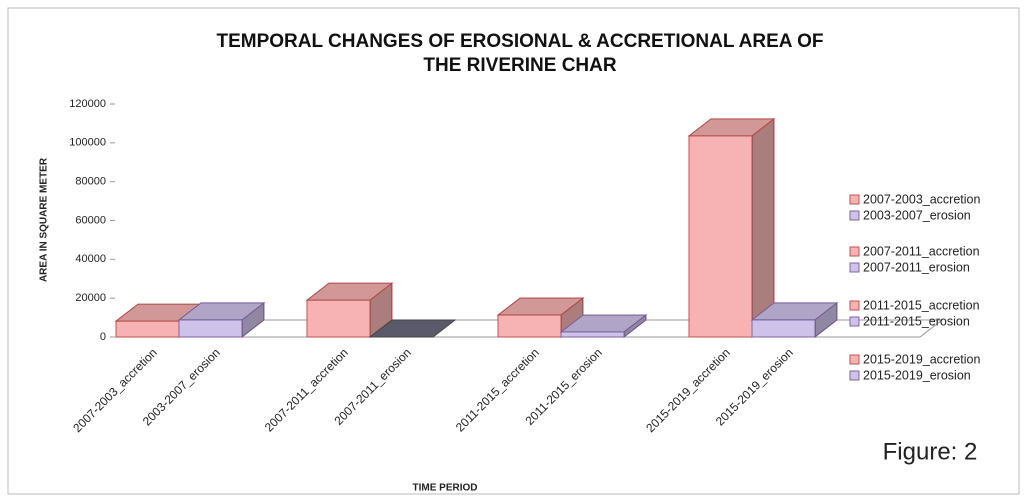 This screenshot has height=501, width=1027. What do you see at coordinates (103, 337) in the screenshot?
I see `y-tick-label: 0` at bounding box center [103, 337].